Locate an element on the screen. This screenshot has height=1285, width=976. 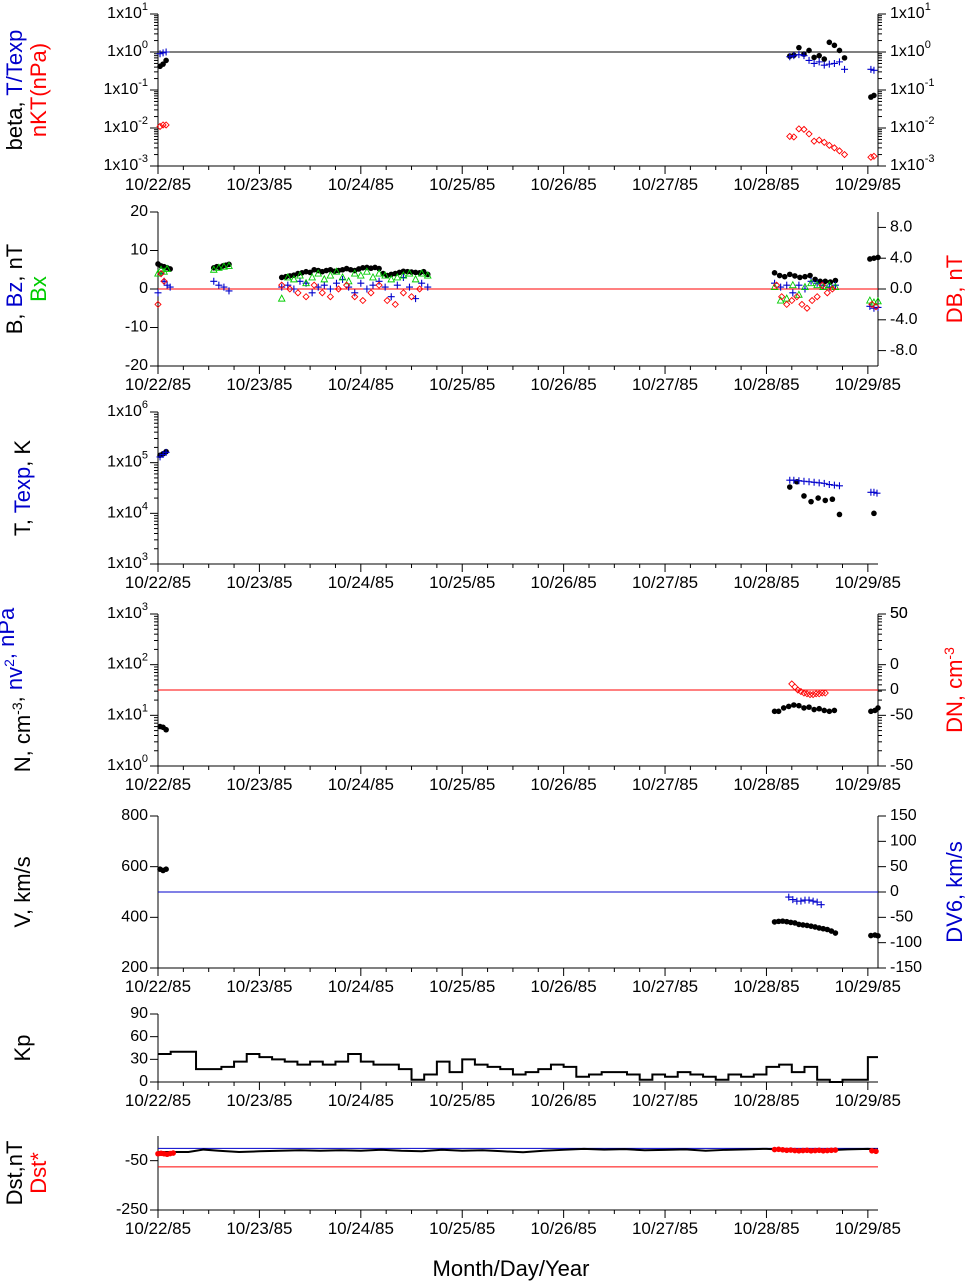
x-tick-label: 10/22/85 is located at coordinates (158, 384).